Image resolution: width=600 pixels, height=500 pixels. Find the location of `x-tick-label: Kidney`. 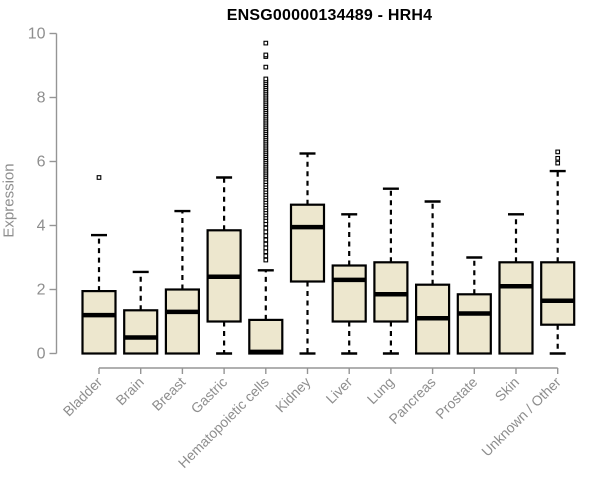

x-tick-label: Kidney is located at coordinates (293, 395).